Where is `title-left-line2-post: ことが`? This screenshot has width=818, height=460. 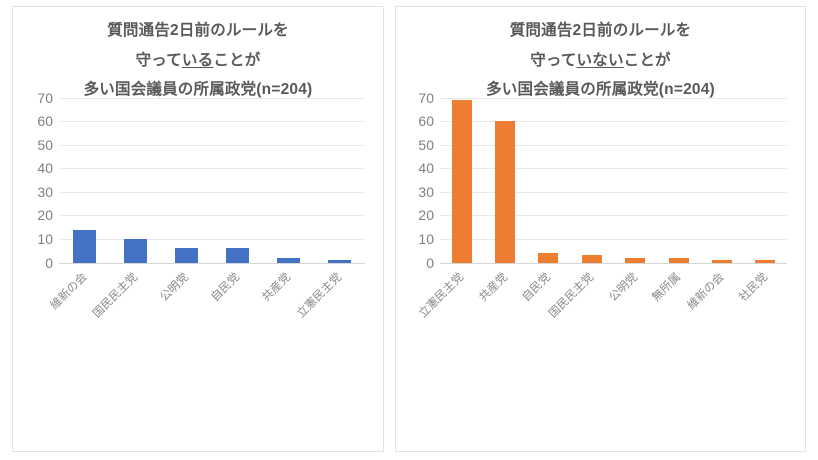 title-left-line2-post: ことが is located at coordinates (237, 60).